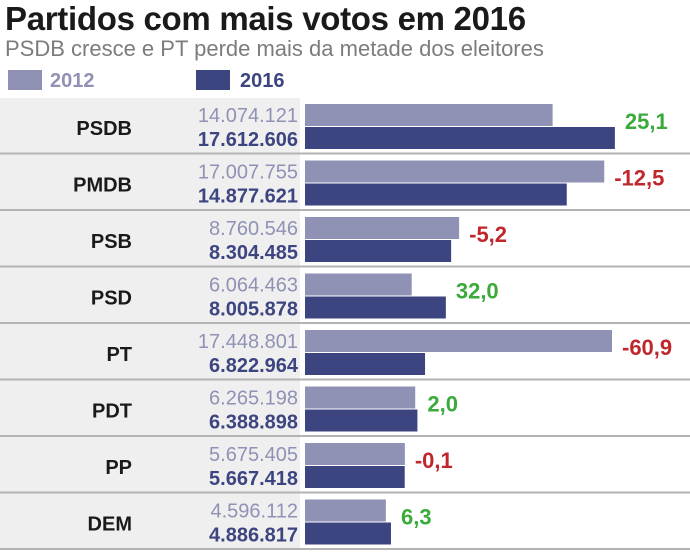 This screenshot has width=690, height=554. What do you see at coordinates (248, 140) in the screenshot?
I see `value-label-2016: 17.612.606` at bounding box center [248, 140].